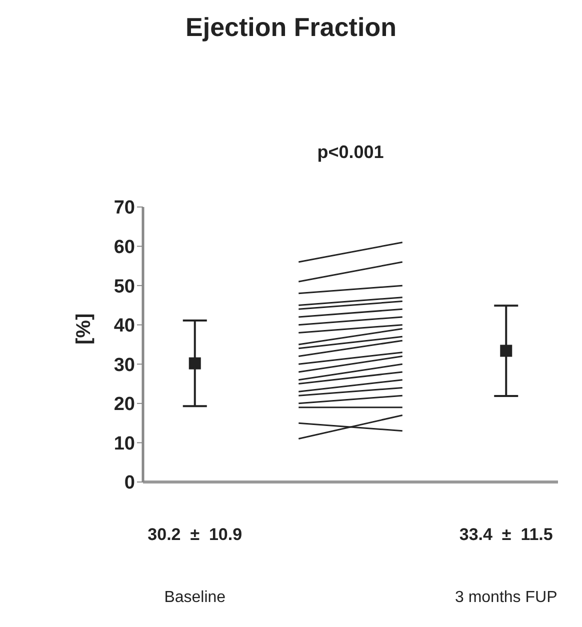 The height and width of the screenshot is (627, 582). Describe the element at coordinates (506, 597) in the screenshot. I see `x-tick-label: 3 months FUP` at that location.